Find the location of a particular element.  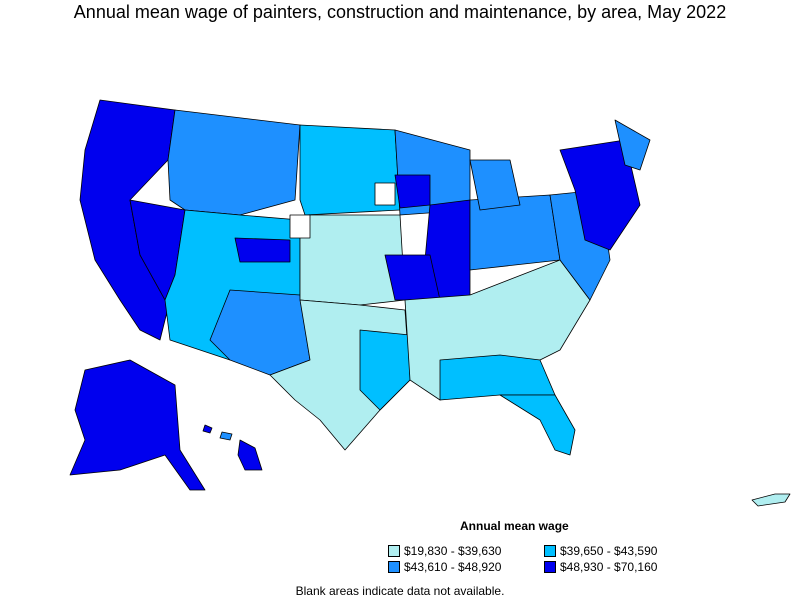

region-northwest is located at coordinates (234, 162).